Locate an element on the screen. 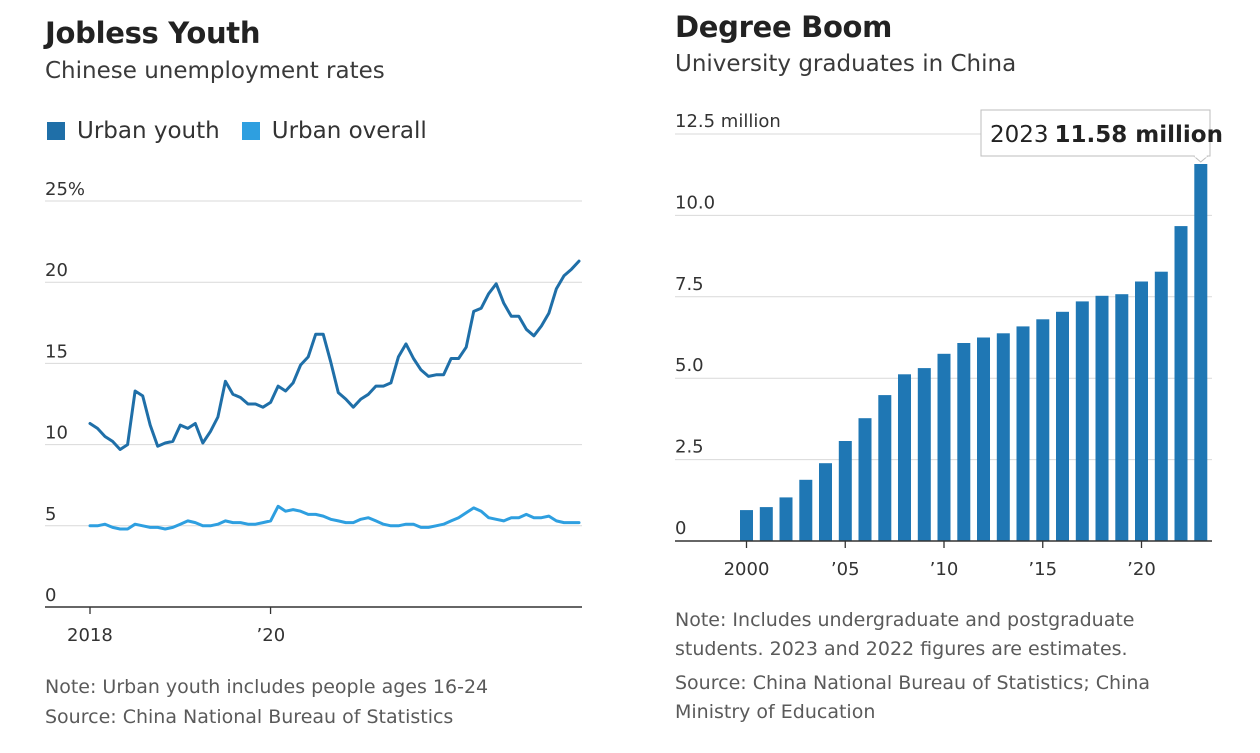  urban-overall-line is located at coordinates (334, 517).